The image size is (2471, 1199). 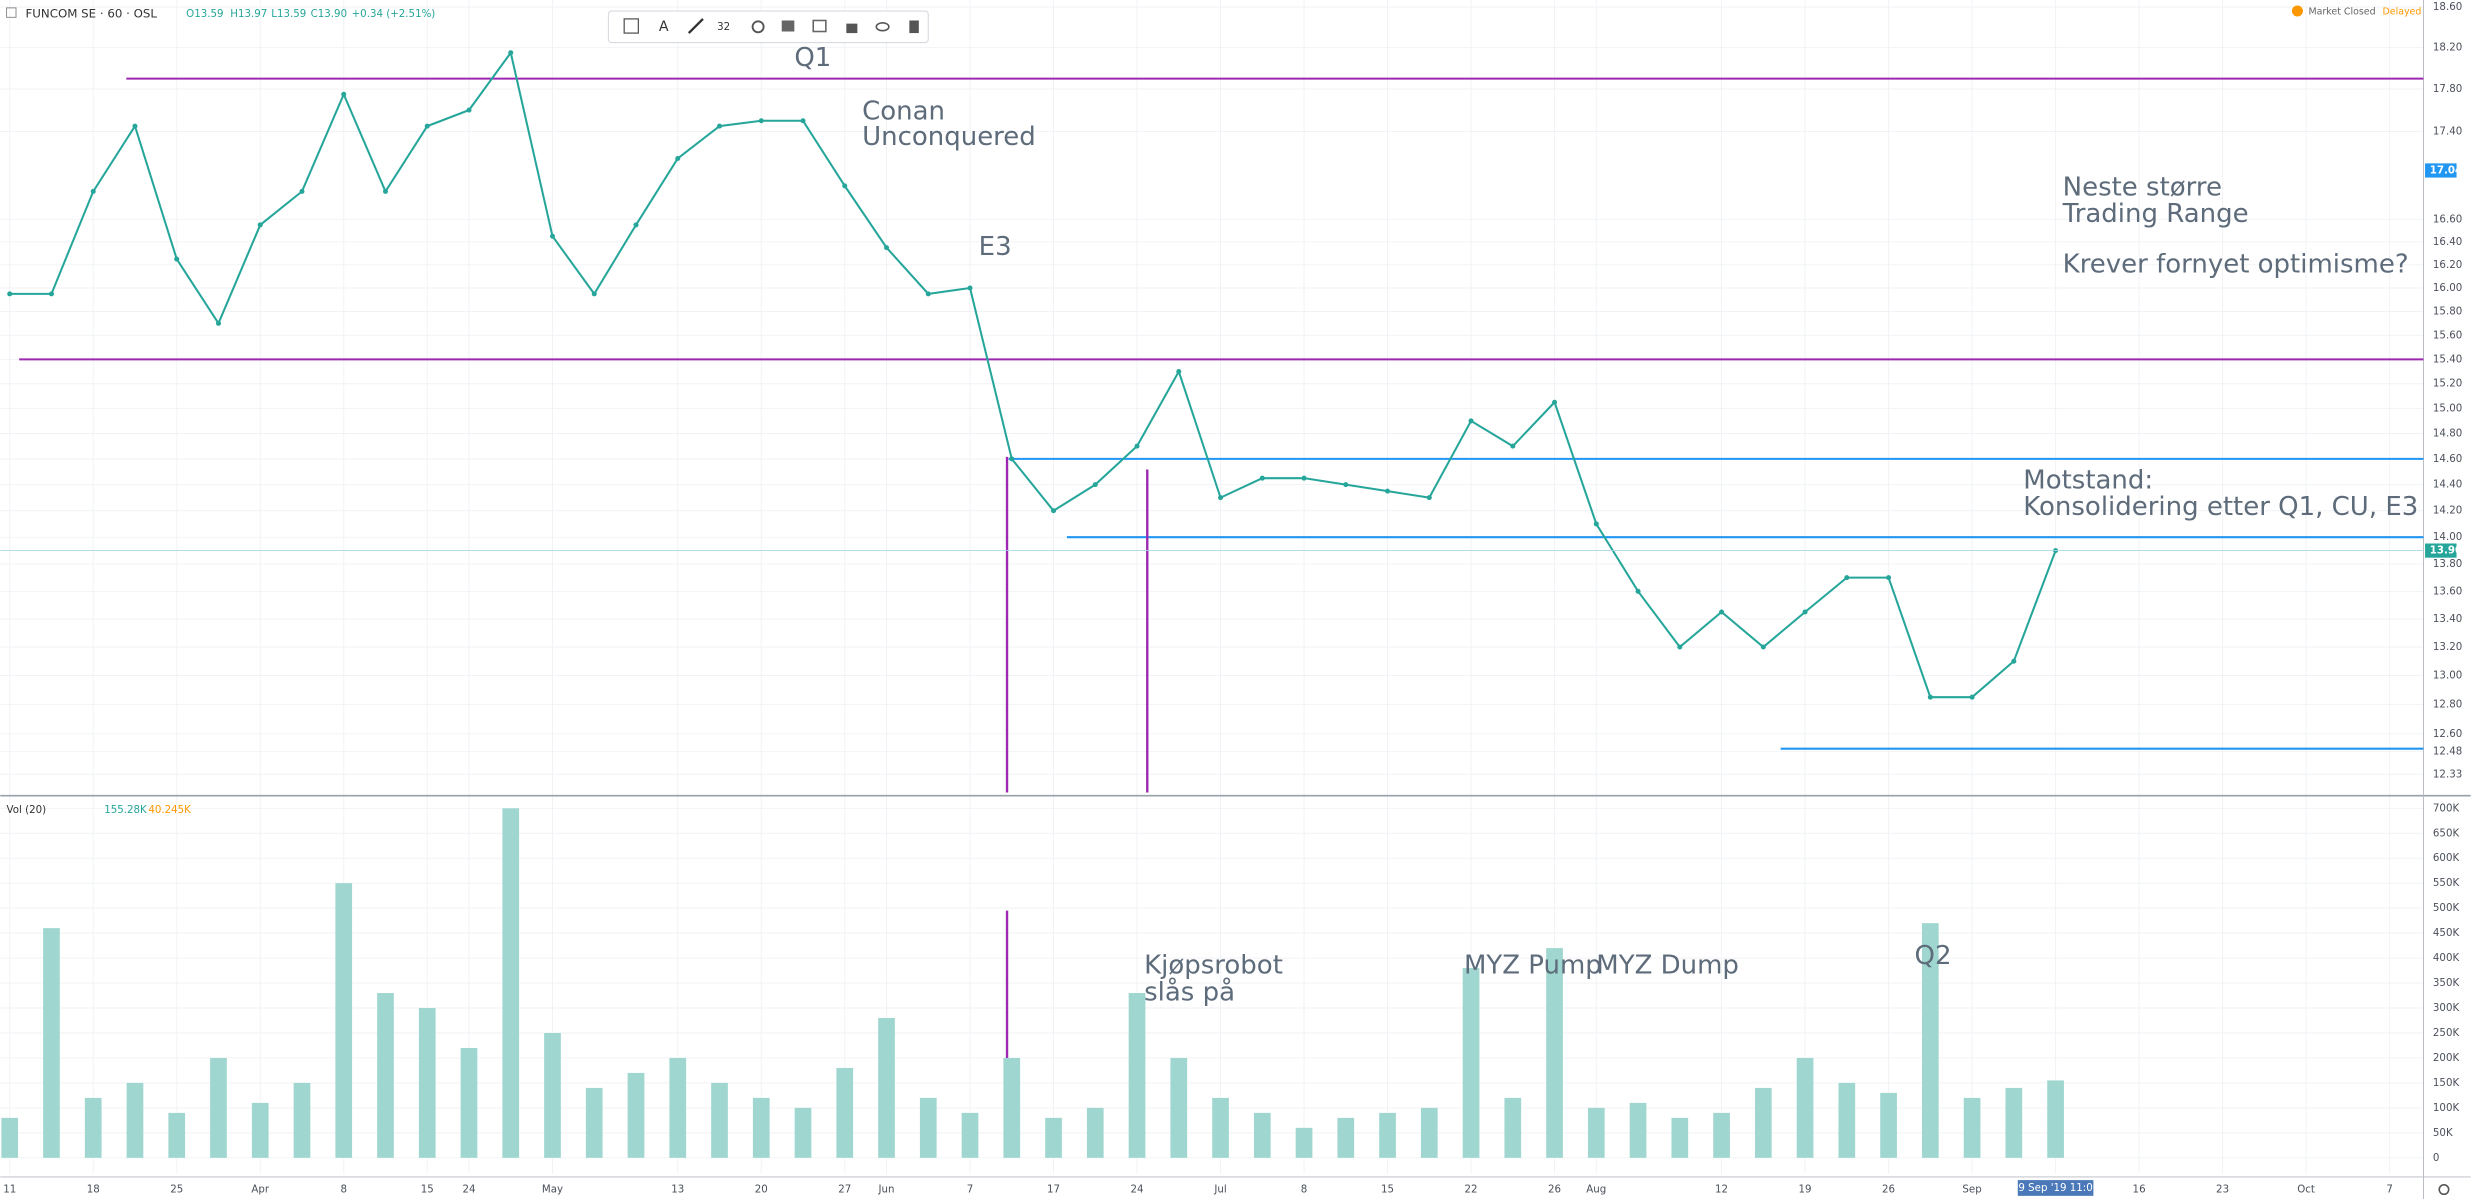 I want to click on annotation: Trading Range, so click(x=2155, y=214).